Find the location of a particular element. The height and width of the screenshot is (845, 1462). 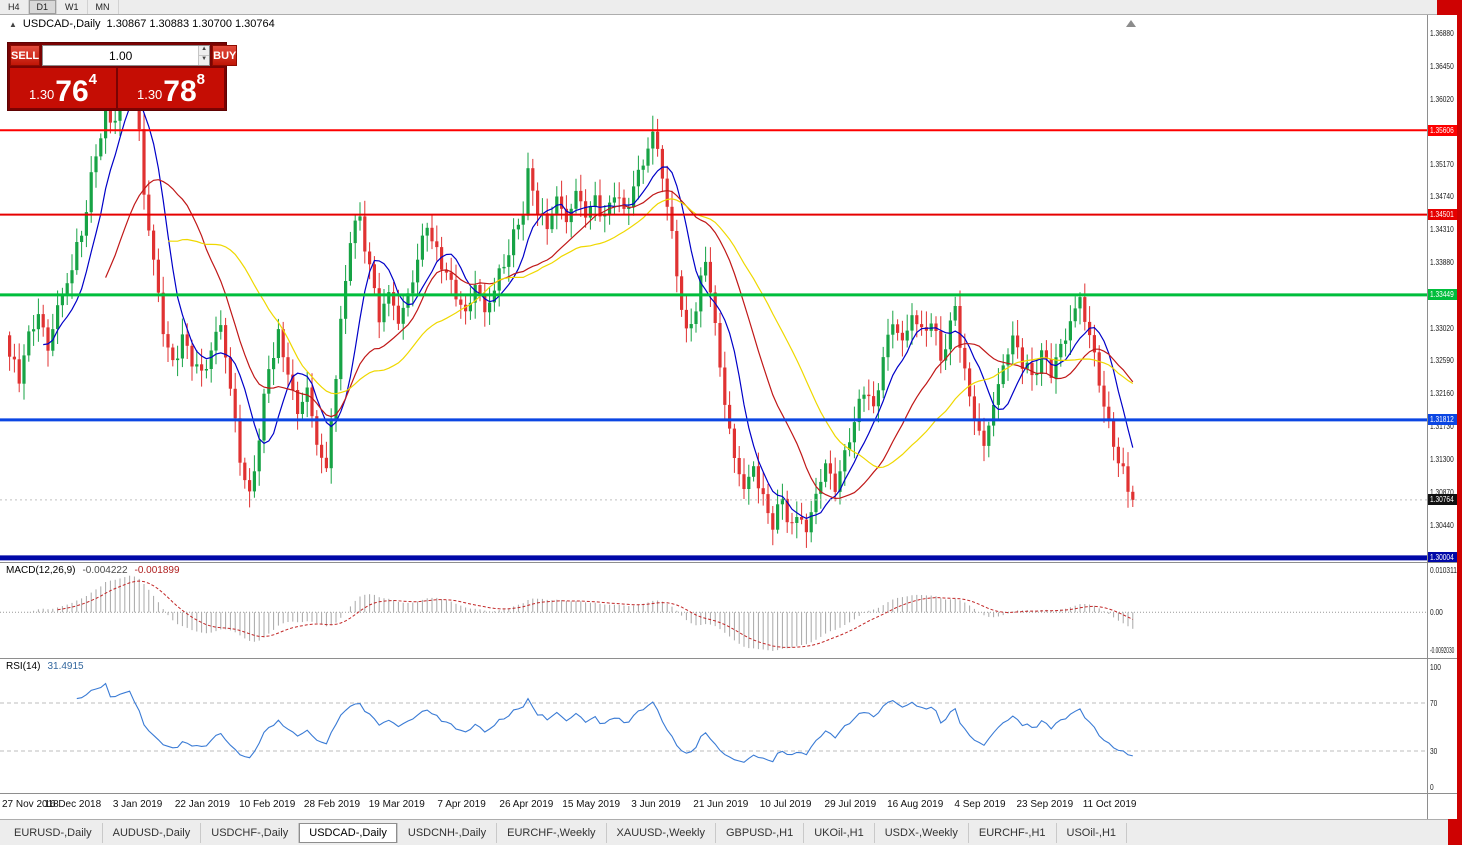

price-level-badge: 1.34501 is located at coordinates (1442, 215).